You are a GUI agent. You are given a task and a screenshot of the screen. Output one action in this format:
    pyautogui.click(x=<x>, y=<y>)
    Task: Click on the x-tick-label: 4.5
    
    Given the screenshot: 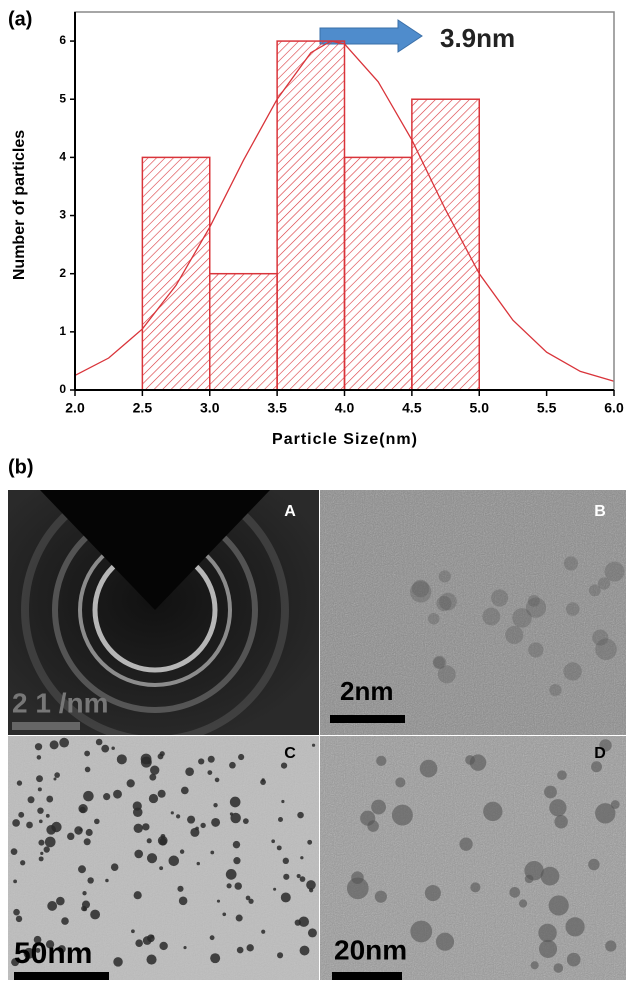 What is the action you would take?
    pyautogui.click(x=412, y=408)
    